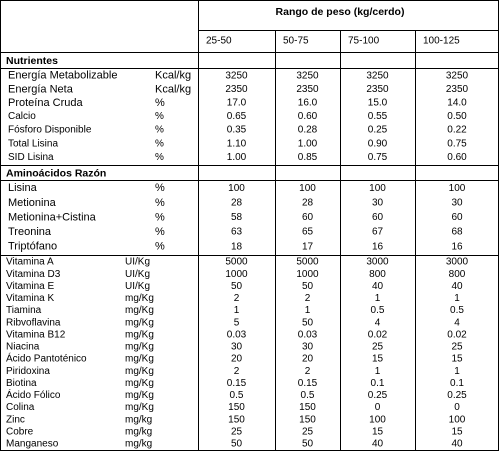 Image resolution: width=500 pixels, height=452 pixels. What do you see at coordinates (308, 157) in the screenshot?
I see `cell-value: 0.85` at bounding box center [308, 157].